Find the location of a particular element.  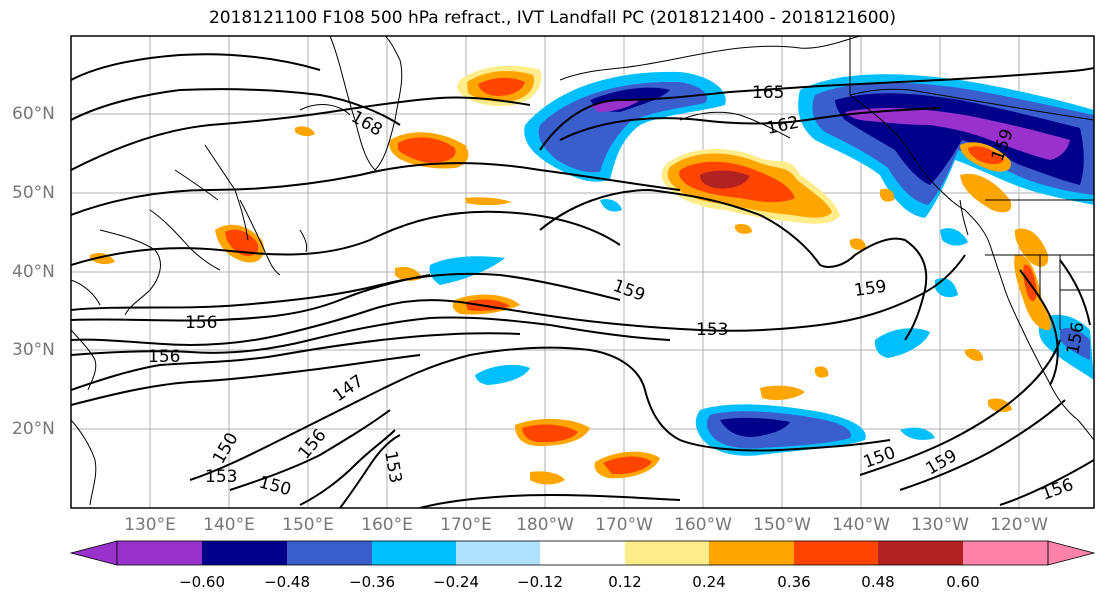

lon-label: 130°E is located at coordinates (150, 525).